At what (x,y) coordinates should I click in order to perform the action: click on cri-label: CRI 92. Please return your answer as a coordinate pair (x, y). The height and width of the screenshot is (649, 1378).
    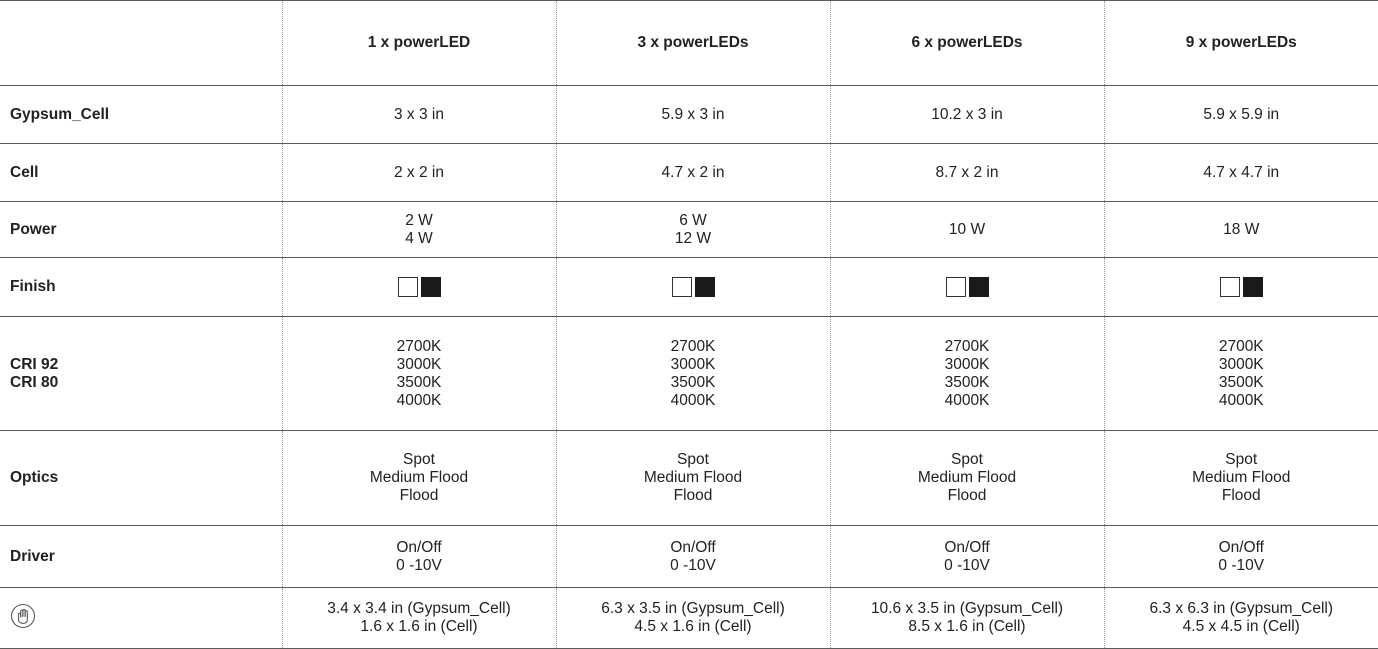
    Looking at the image, I should click on (146, 365).